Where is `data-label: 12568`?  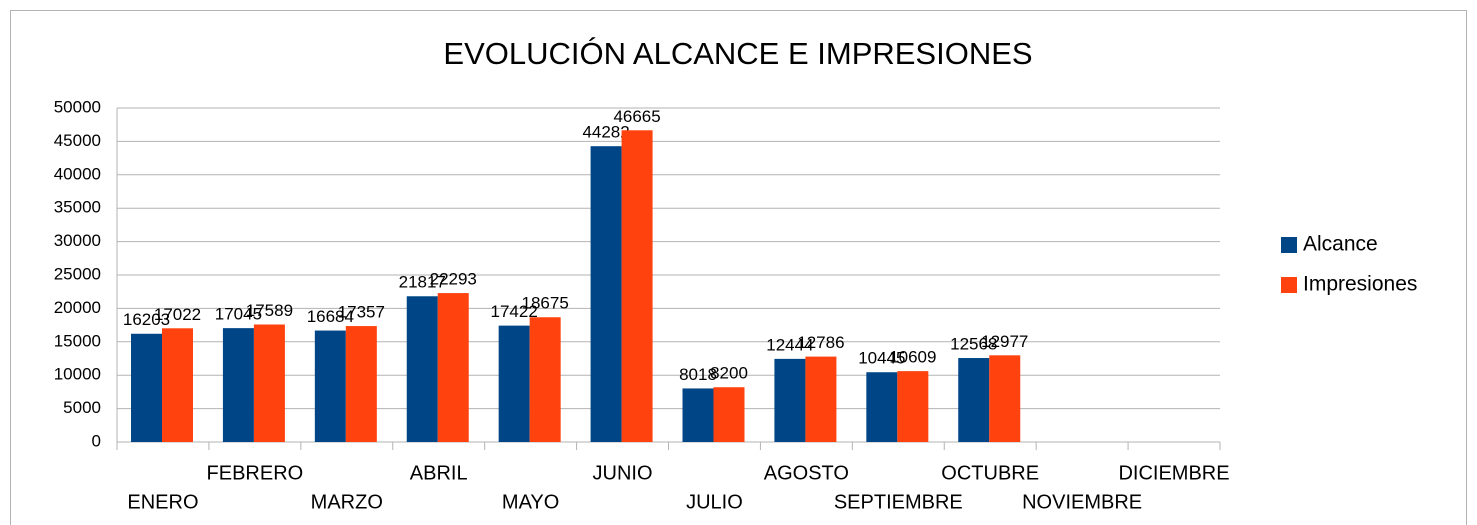 data-label: 12568 is located at coordinates (973, 344).